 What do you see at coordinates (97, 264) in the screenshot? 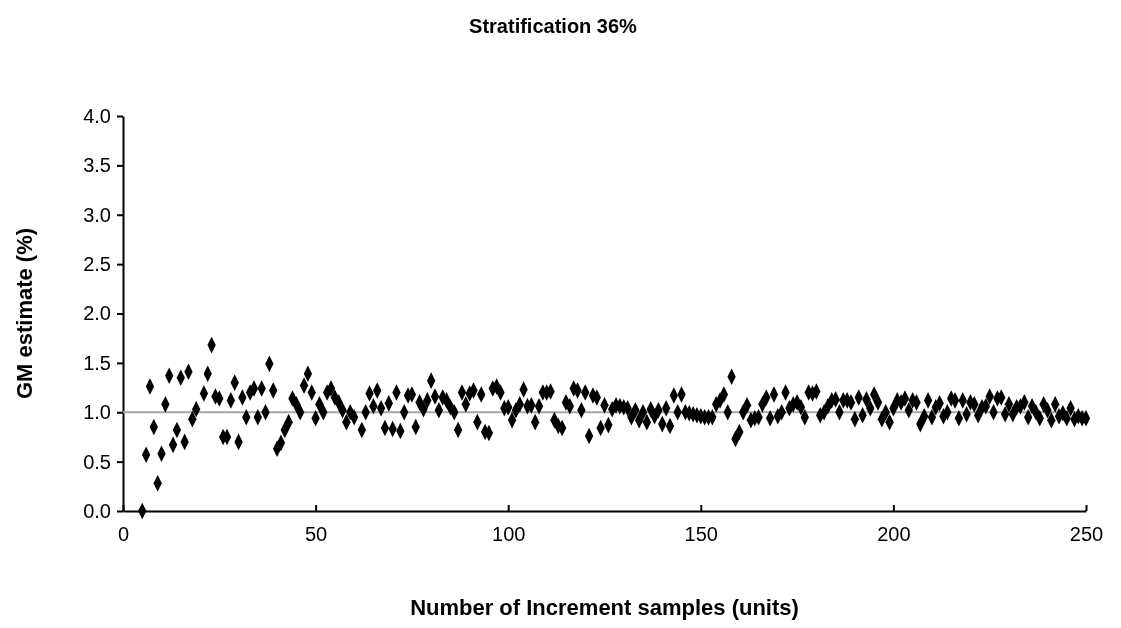
I see `y-tick-label: 2.5` at bounding box center [97, 264].